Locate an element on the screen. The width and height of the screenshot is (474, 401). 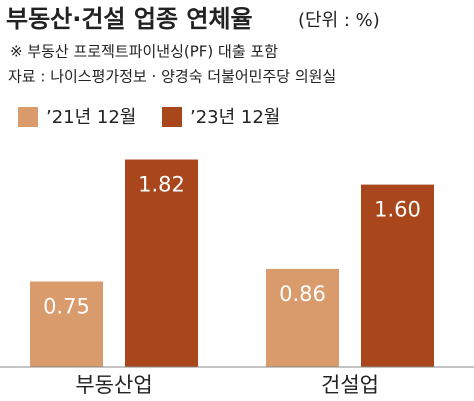
x-tick-label: 건설업 is located at coordinates (350, 385).